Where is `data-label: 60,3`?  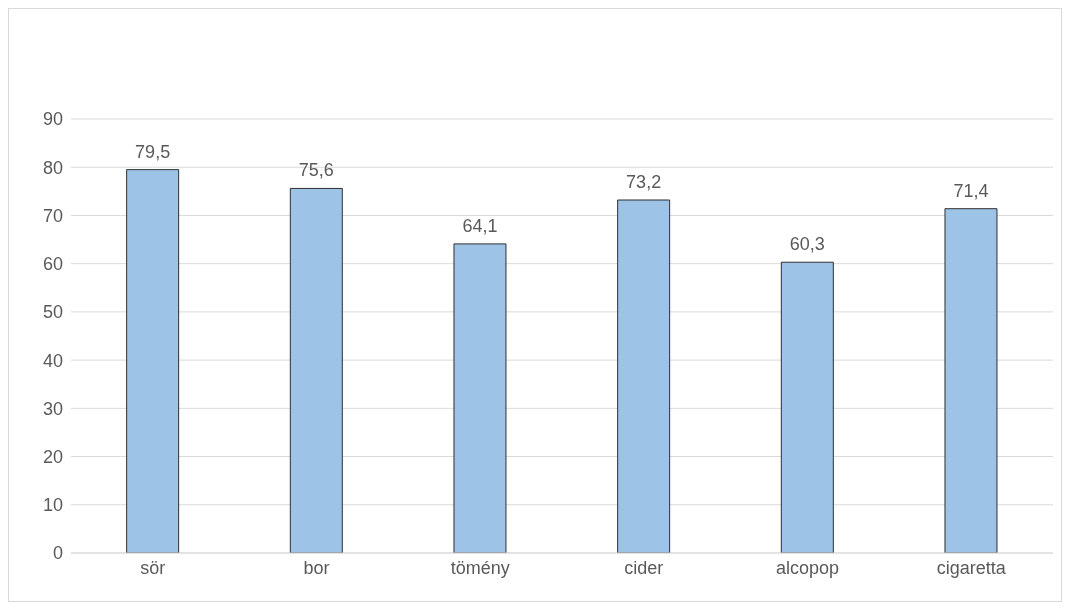 data-label: 60,3 is located at coordinates (807, 244).